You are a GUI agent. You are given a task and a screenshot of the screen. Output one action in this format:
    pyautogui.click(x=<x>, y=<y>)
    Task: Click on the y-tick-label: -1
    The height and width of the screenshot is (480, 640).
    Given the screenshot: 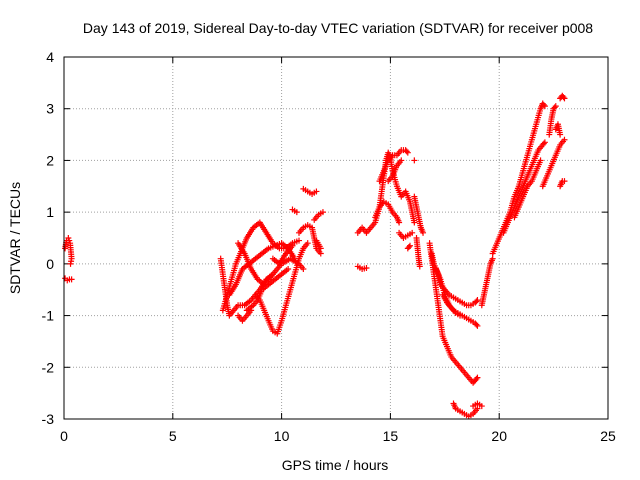 What is the action you would take?
    pyautogui.click(x=48, y=316)
    